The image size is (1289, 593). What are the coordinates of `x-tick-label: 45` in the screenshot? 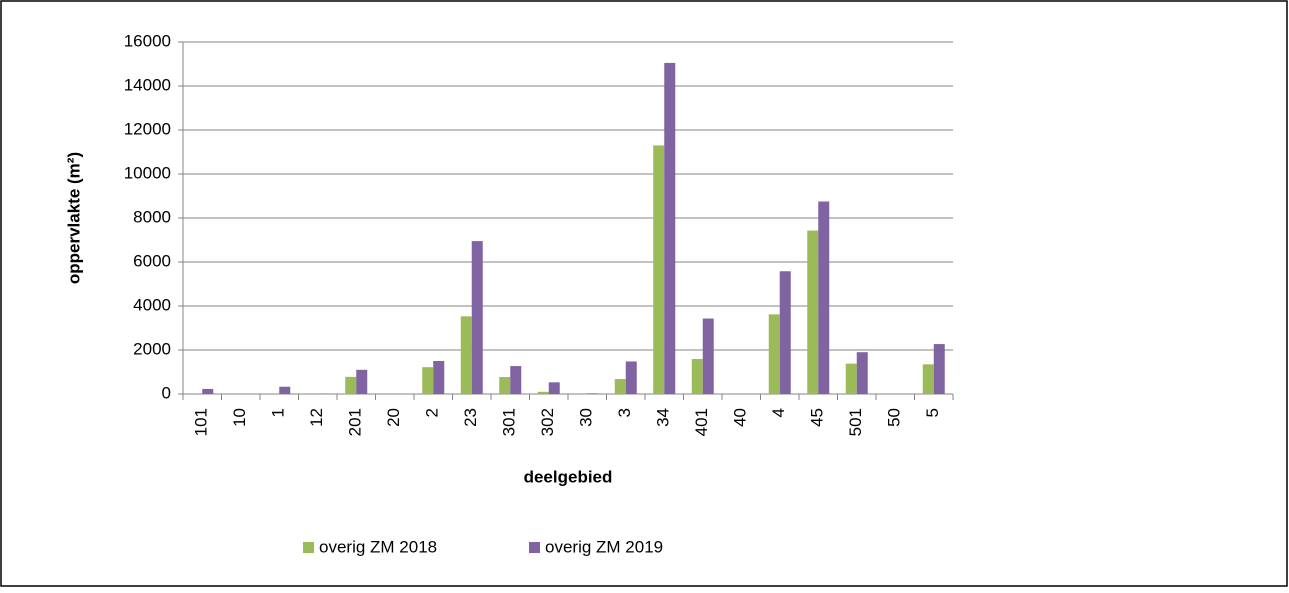 It's located at (817, 417).